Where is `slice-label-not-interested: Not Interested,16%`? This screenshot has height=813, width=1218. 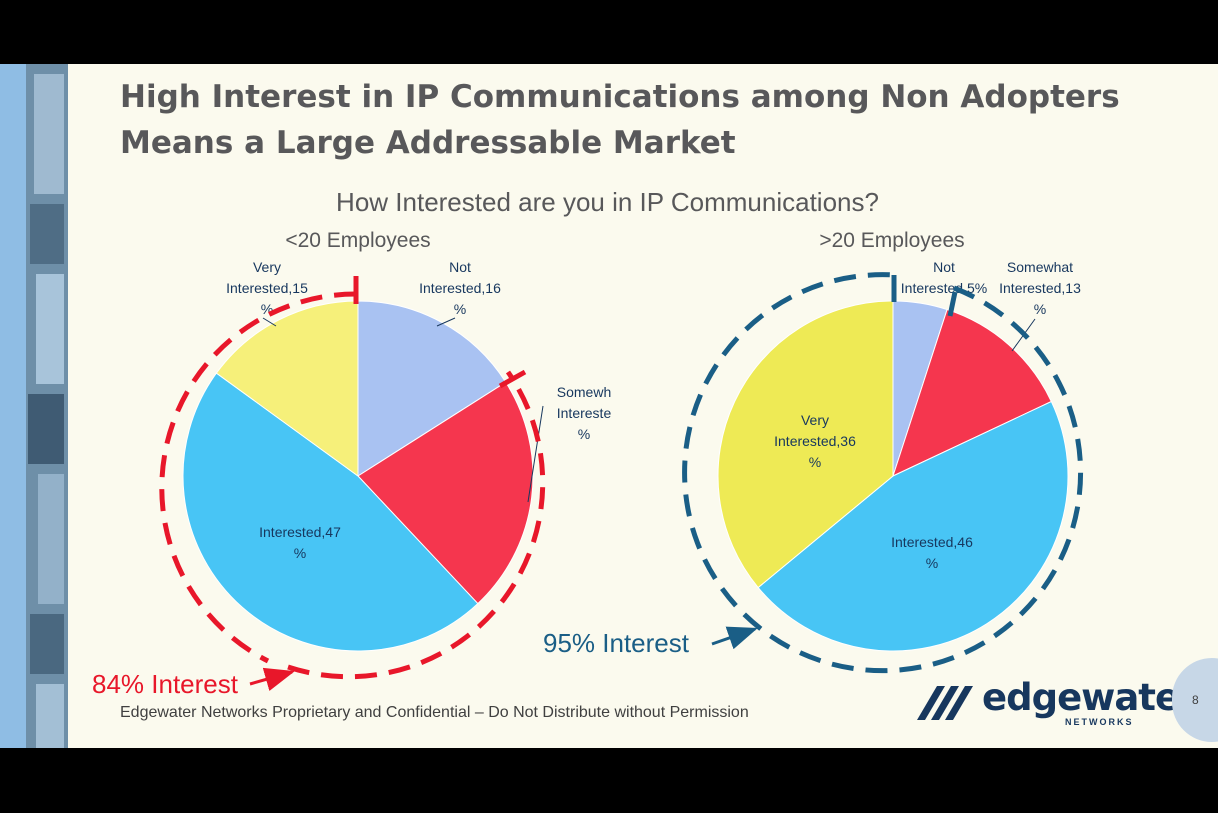
slice-label-not-interested: Not Interested,16% is located at coordinates (460, 288).